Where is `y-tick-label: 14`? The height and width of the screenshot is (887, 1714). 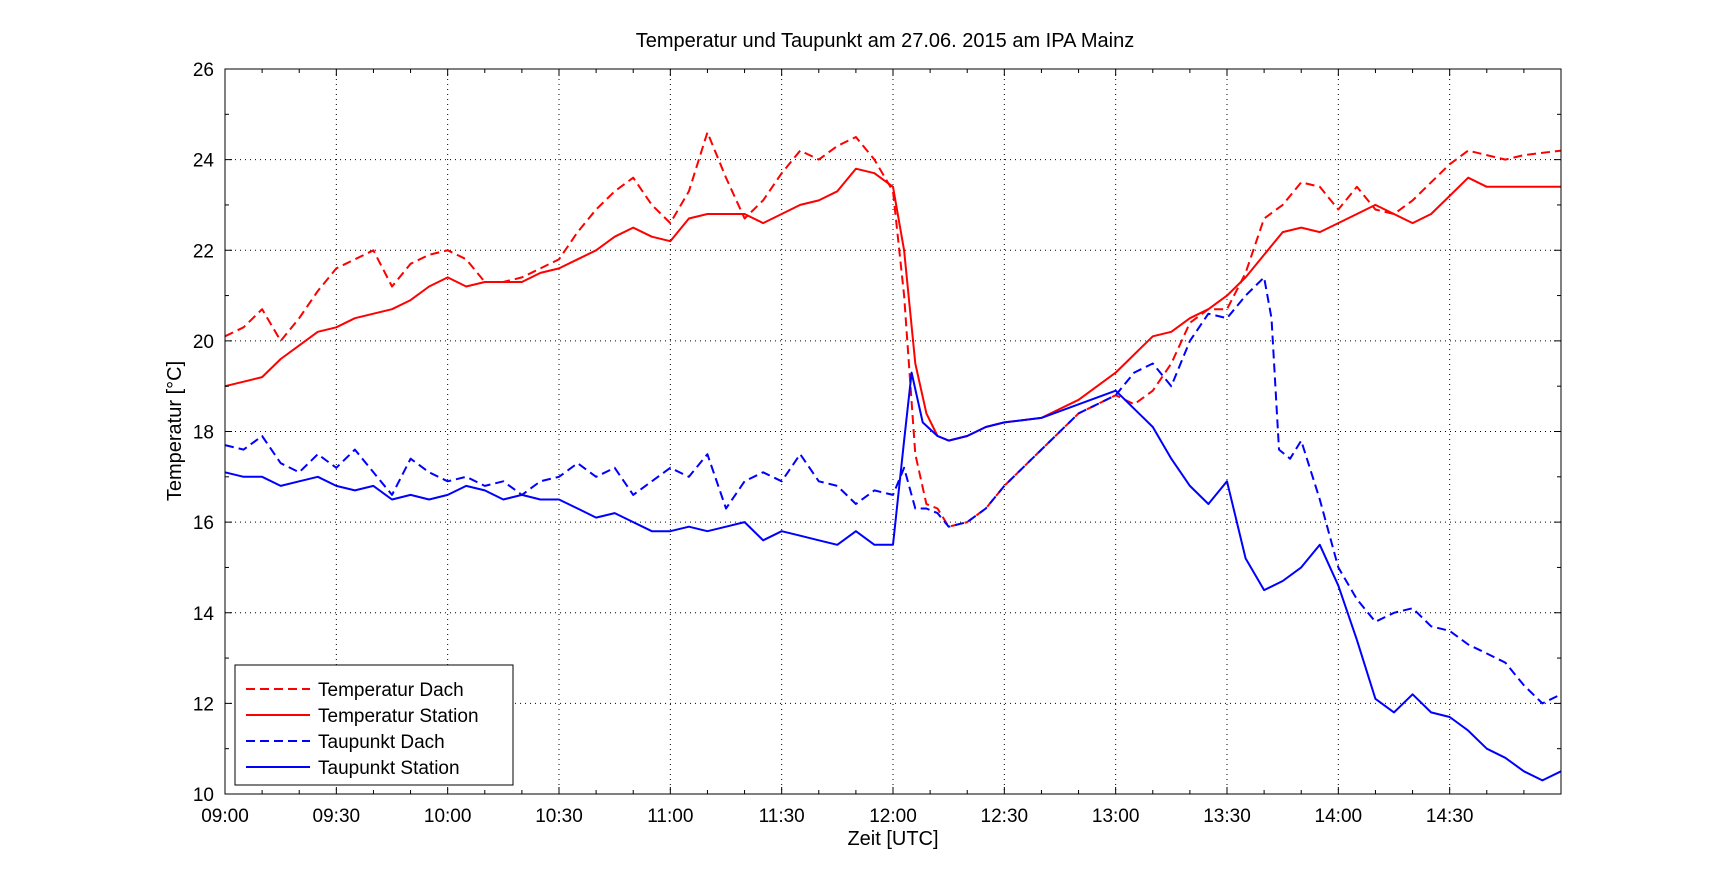 y-tick-label: 14 is located at coordinates (204, 614).